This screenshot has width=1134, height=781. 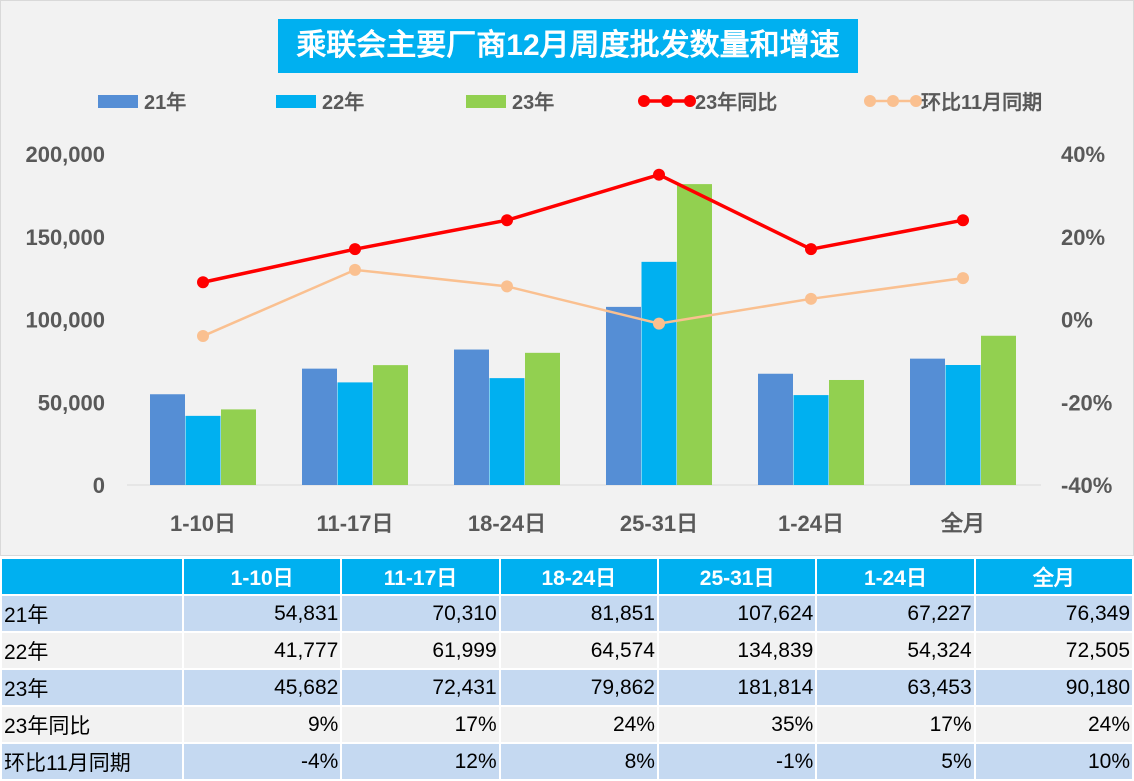 I want to click on row-label: 23年, so click(x=92, y=687).